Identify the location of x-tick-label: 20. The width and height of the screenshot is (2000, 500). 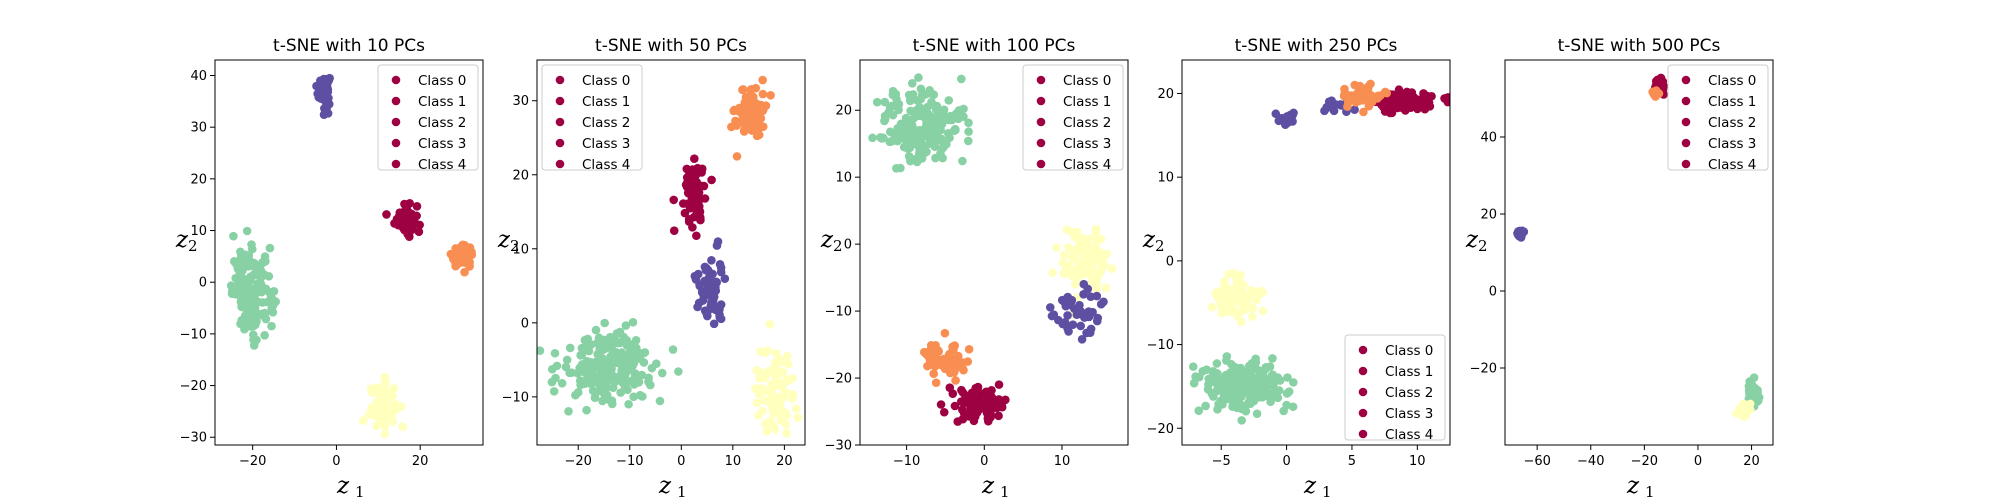
(784, 461).